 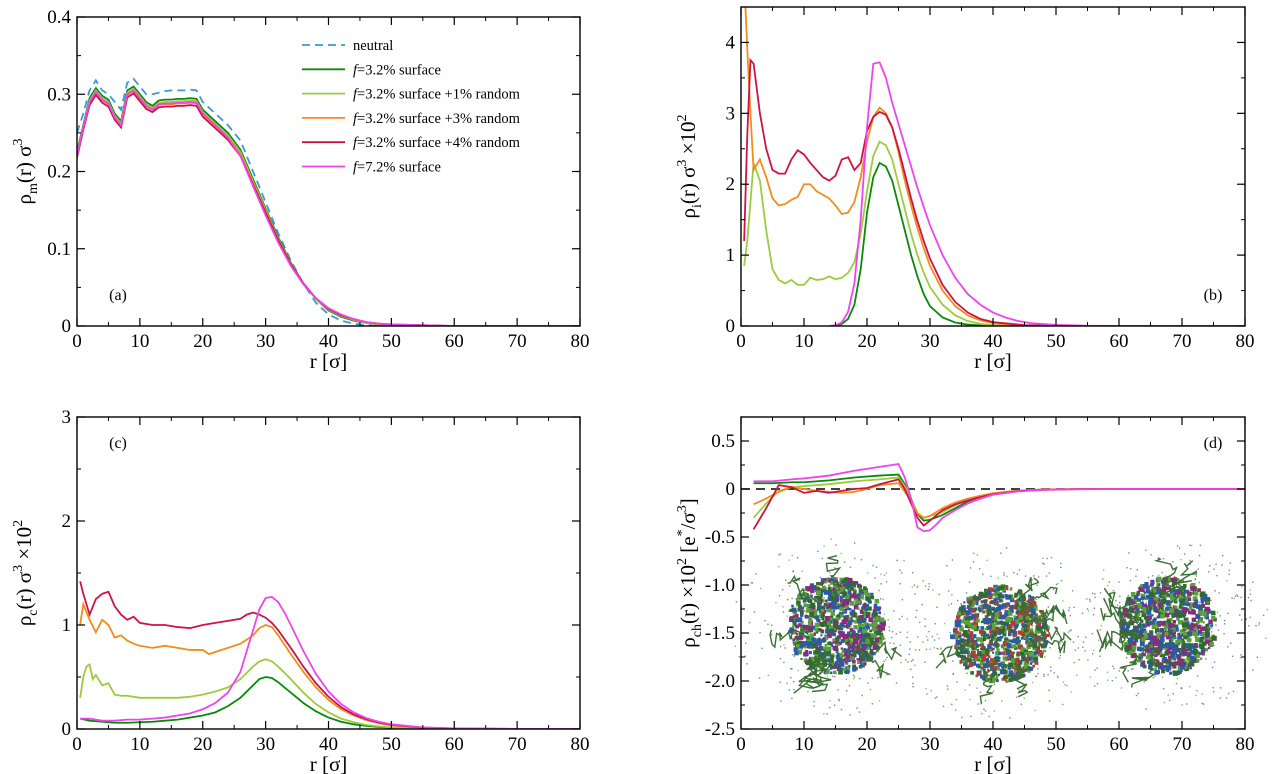 What do you see at coordinates (1213, 295) in the screenshot?
I see `panel-label-b: (b)` at bounding box center [1213, 295].